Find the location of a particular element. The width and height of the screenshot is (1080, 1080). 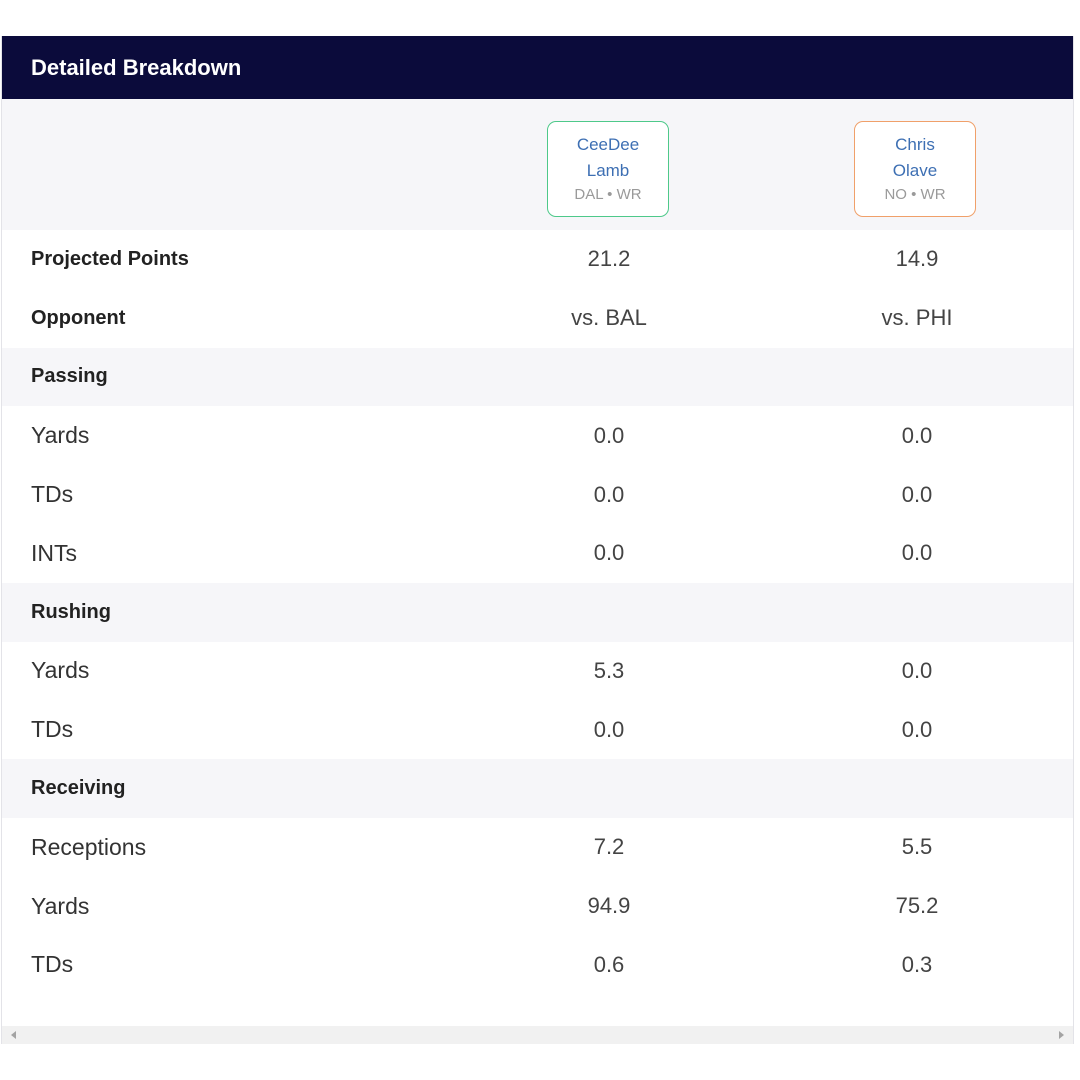

section-header-rushing: Rushing is located at coordinates (537, 612).